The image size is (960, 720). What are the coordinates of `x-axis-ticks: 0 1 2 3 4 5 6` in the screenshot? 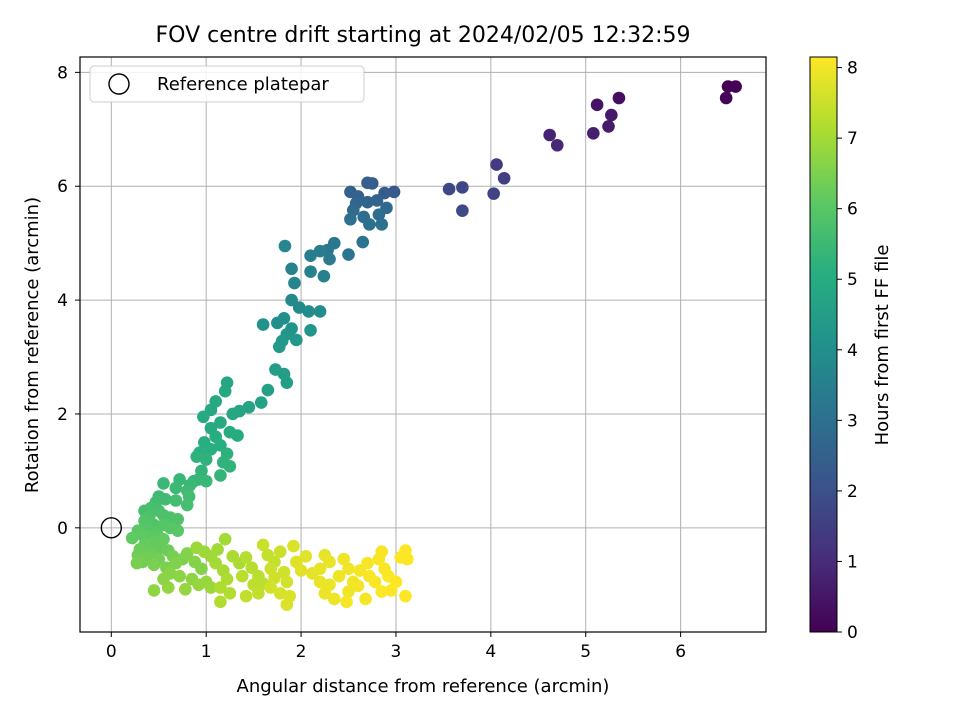 It's located at (396, 647).